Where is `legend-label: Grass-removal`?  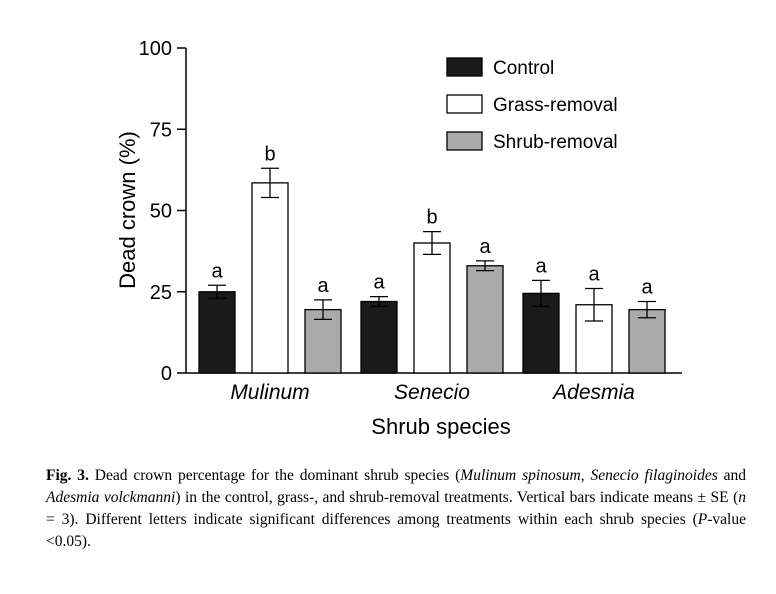 legend-label: Grass-removal is located at coordinates (555, 105).